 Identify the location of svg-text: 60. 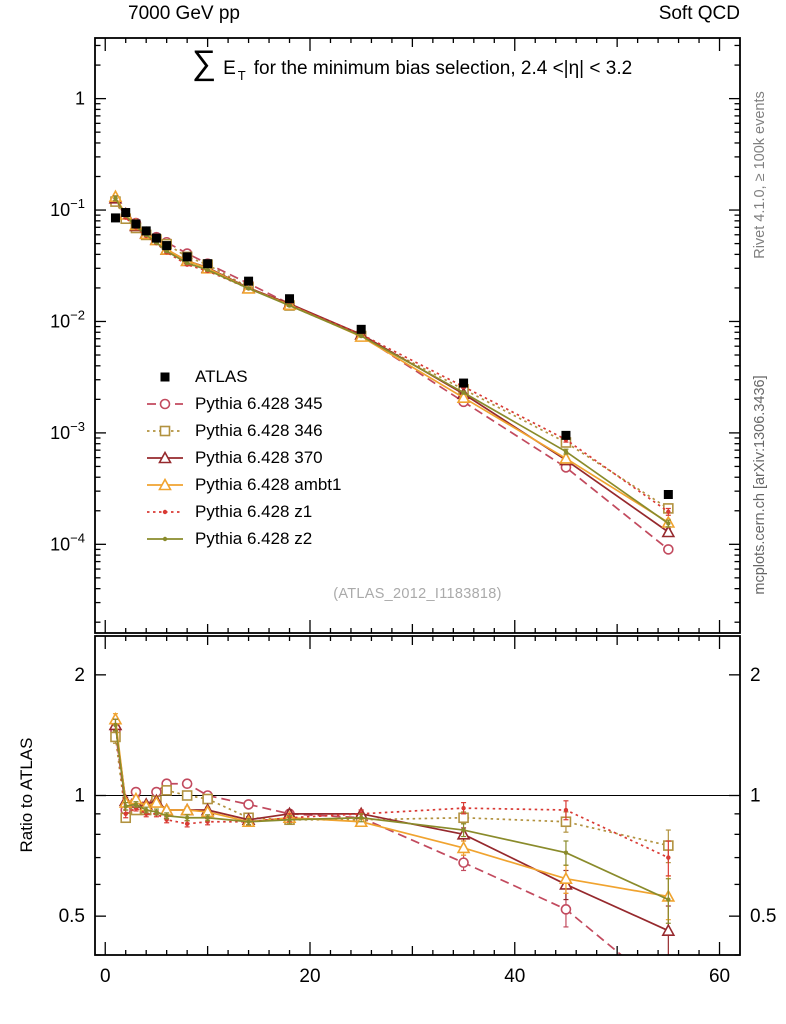
(719, 976).